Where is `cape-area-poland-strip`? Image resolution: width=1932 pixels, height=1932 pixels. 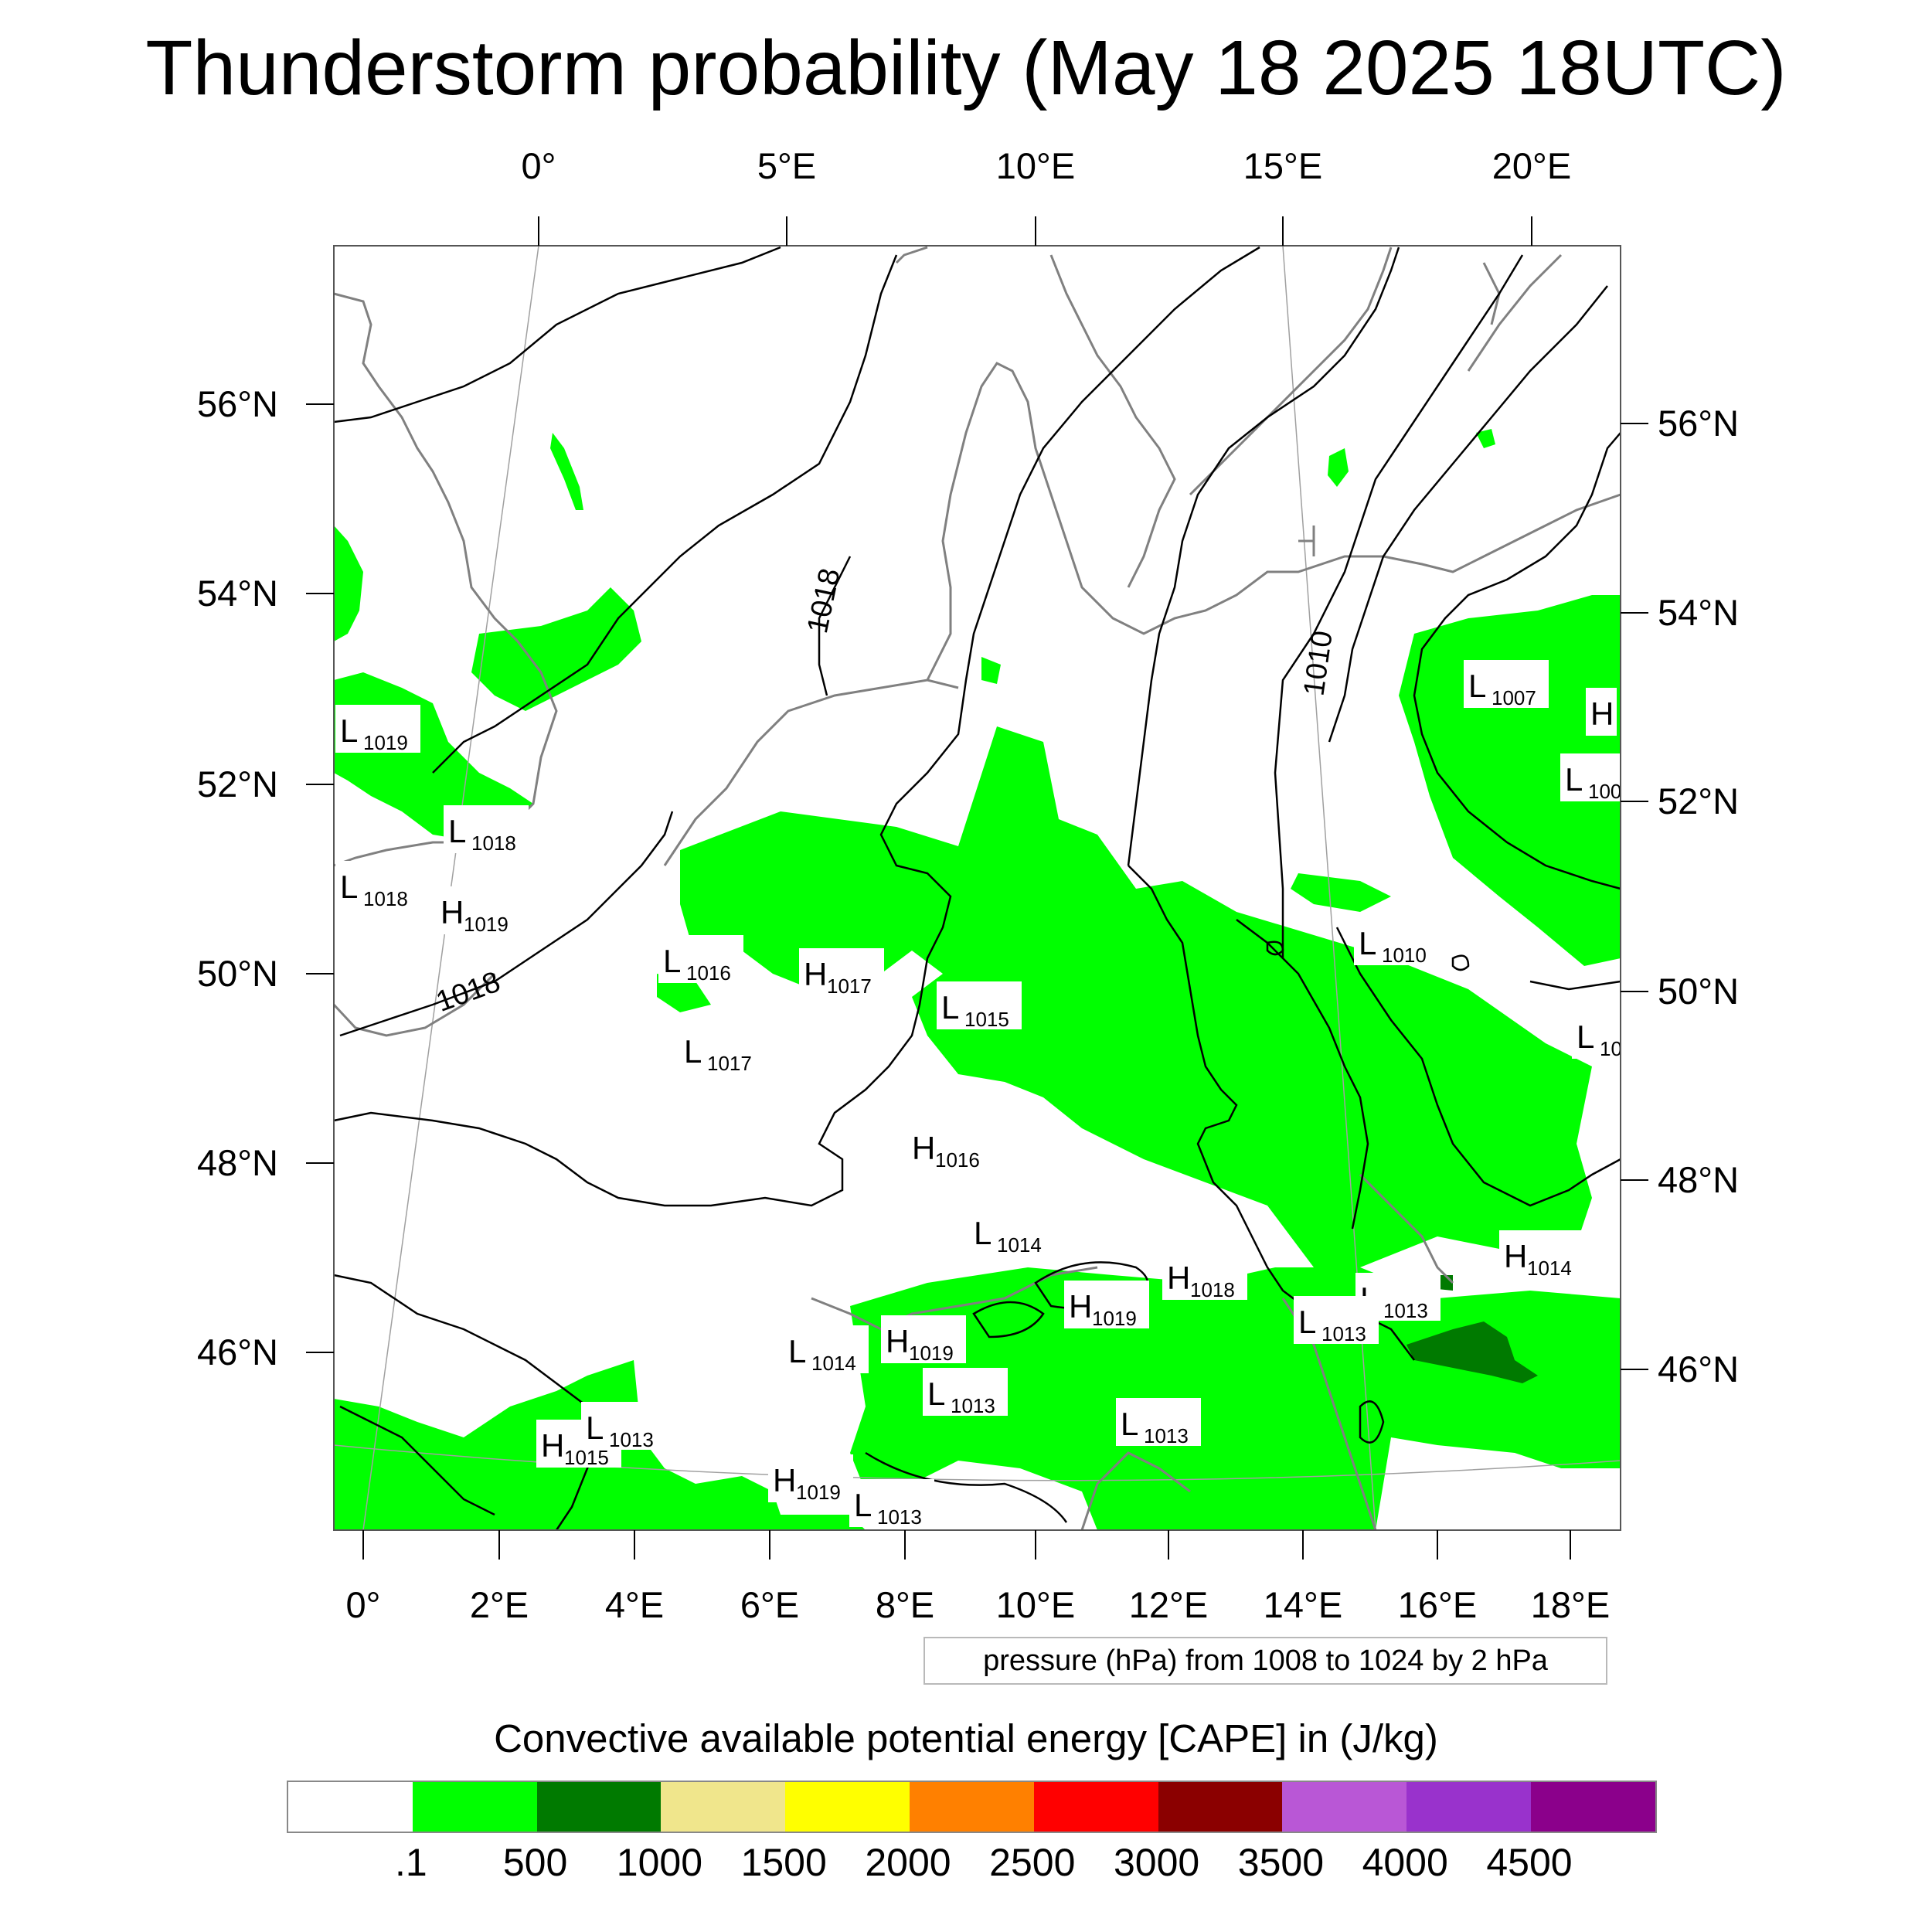
cape-area-poland-strip is located at coordinates (1341, 892).